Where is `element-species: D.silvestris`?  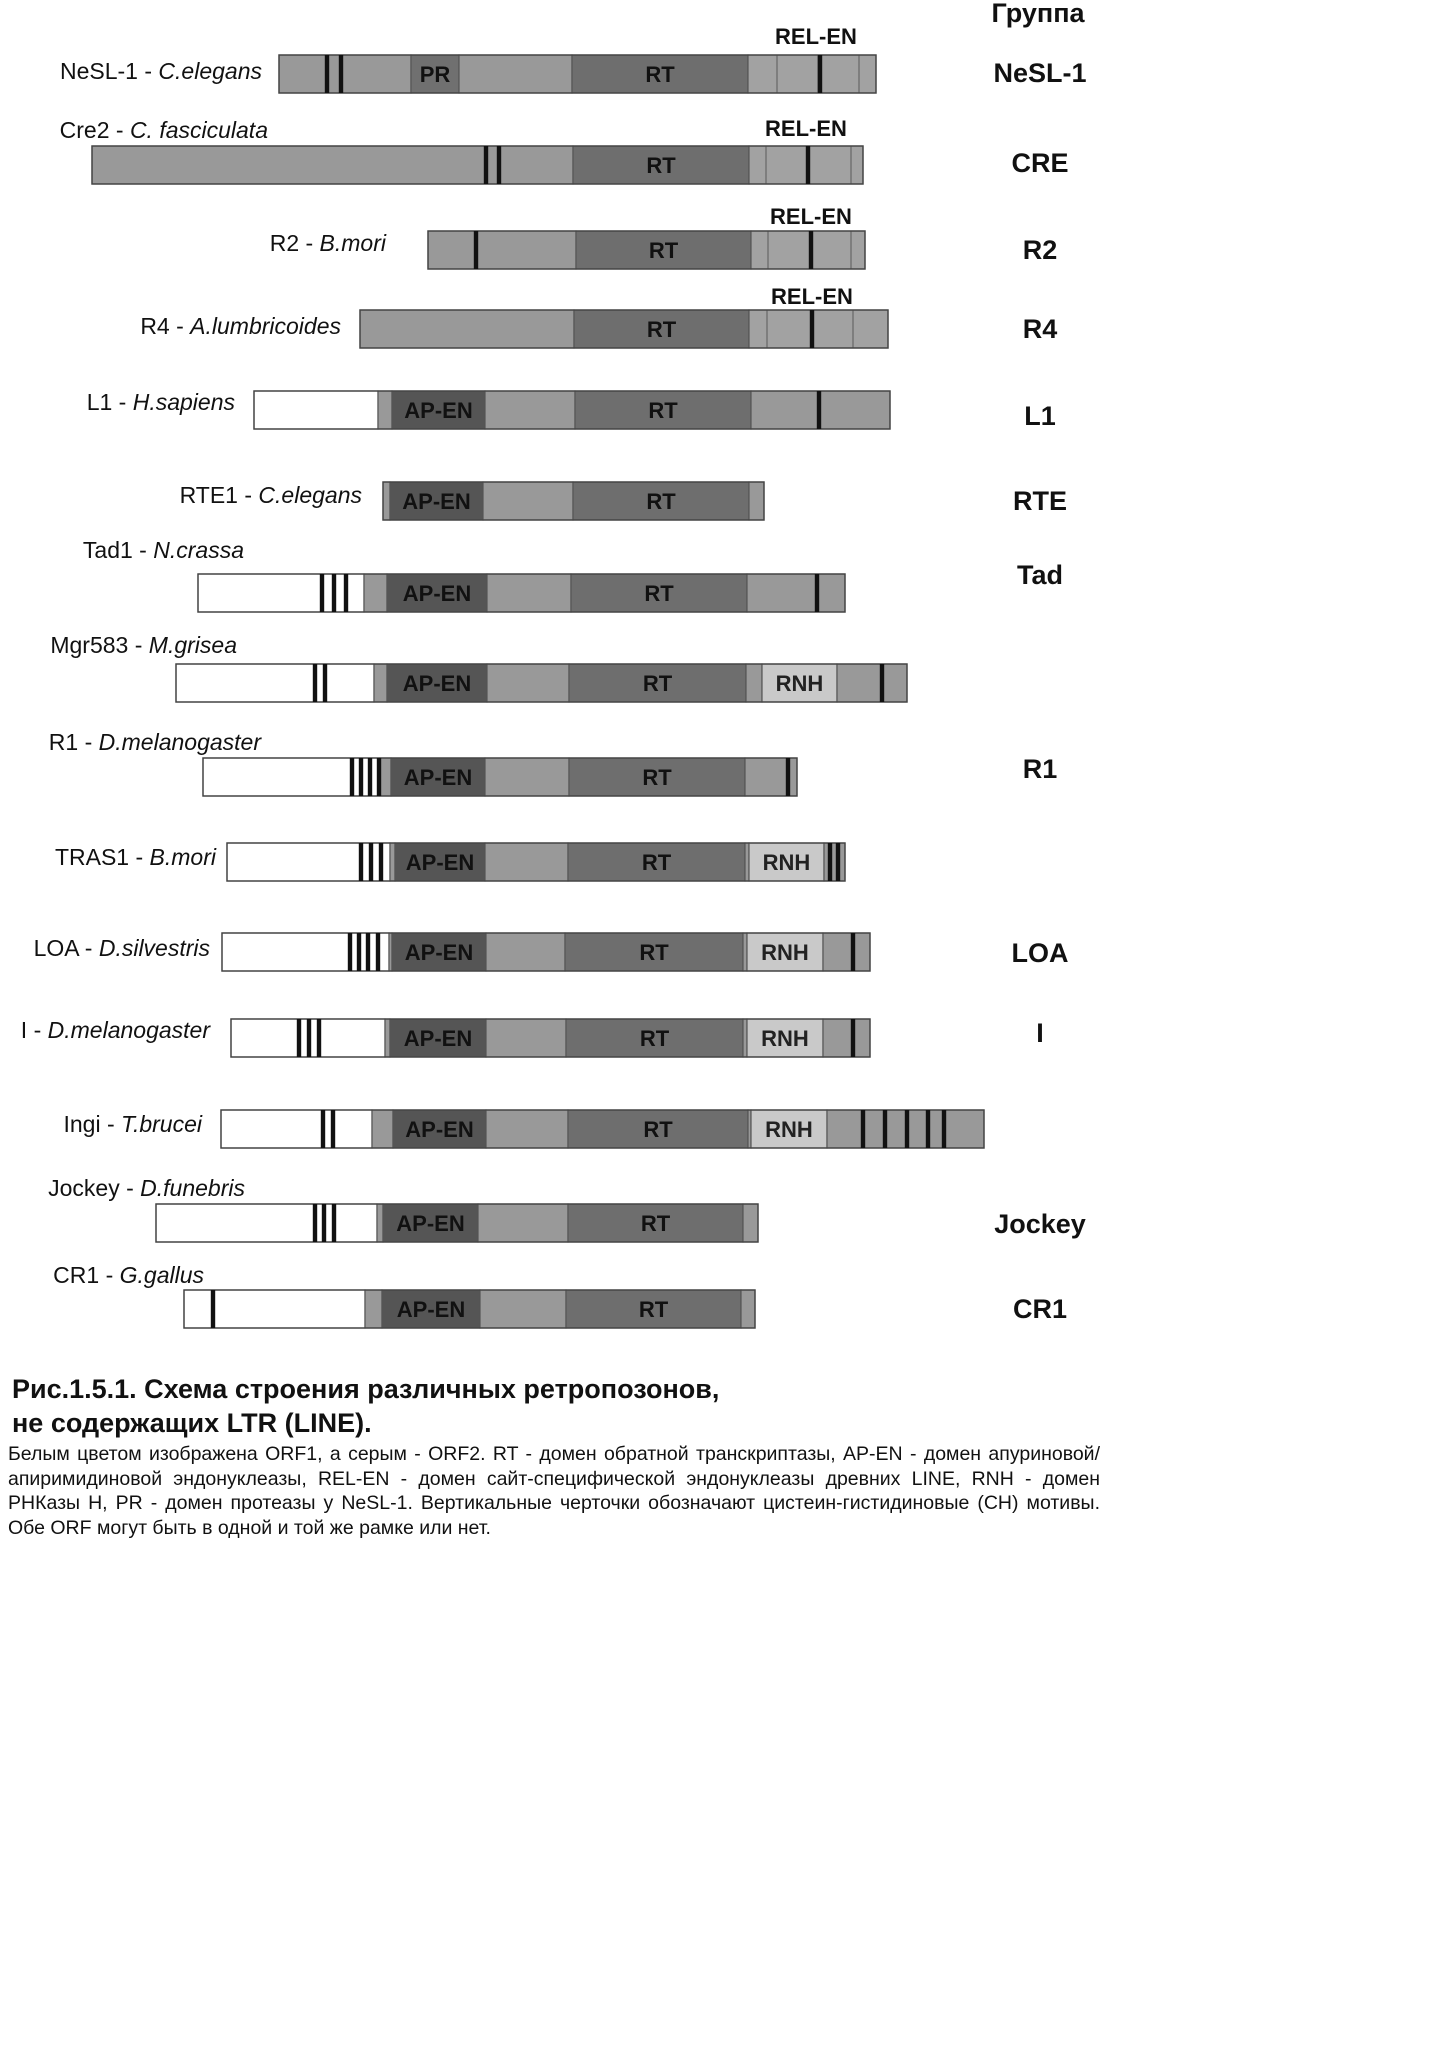
element-species: D.silvestris is located at coordinates (155, 948).